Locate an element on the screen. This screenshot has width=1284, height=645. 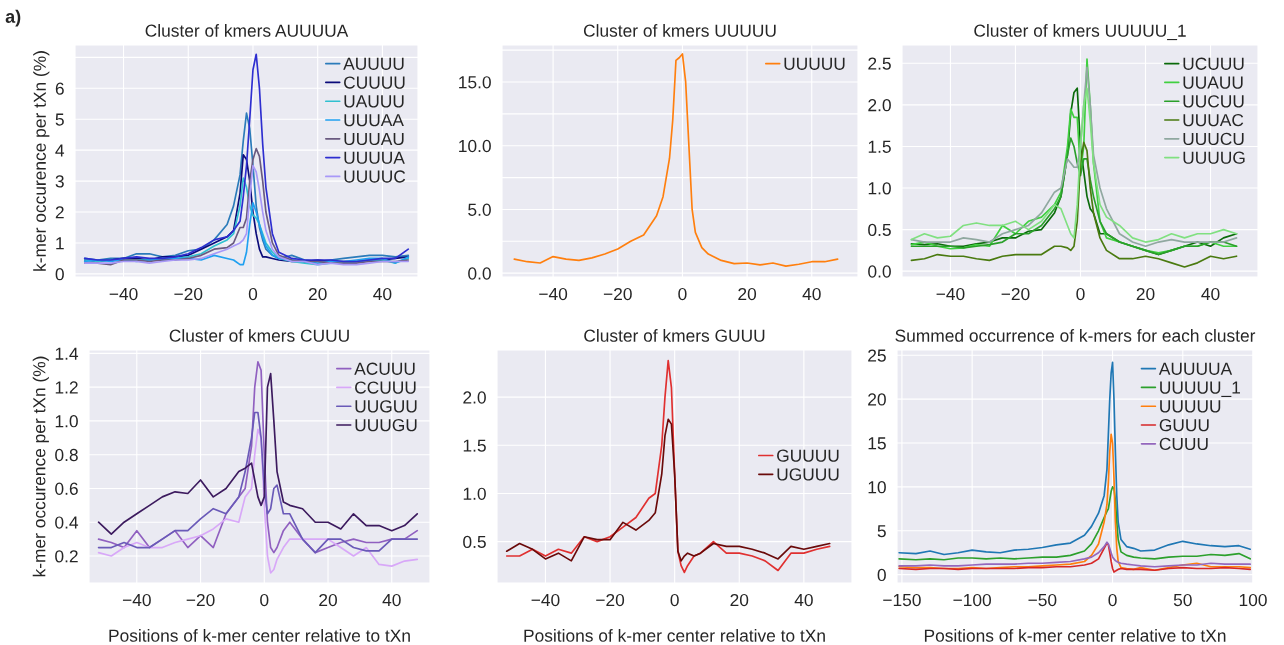
x-tick-label: −150 is located at coordinates (902, 600).